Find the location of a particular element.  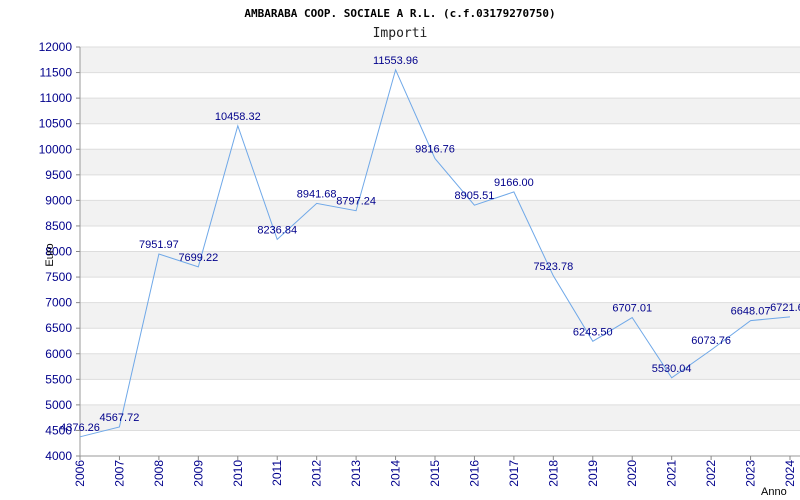

data-label: 4376.26 is located at coordinates (80, 428).